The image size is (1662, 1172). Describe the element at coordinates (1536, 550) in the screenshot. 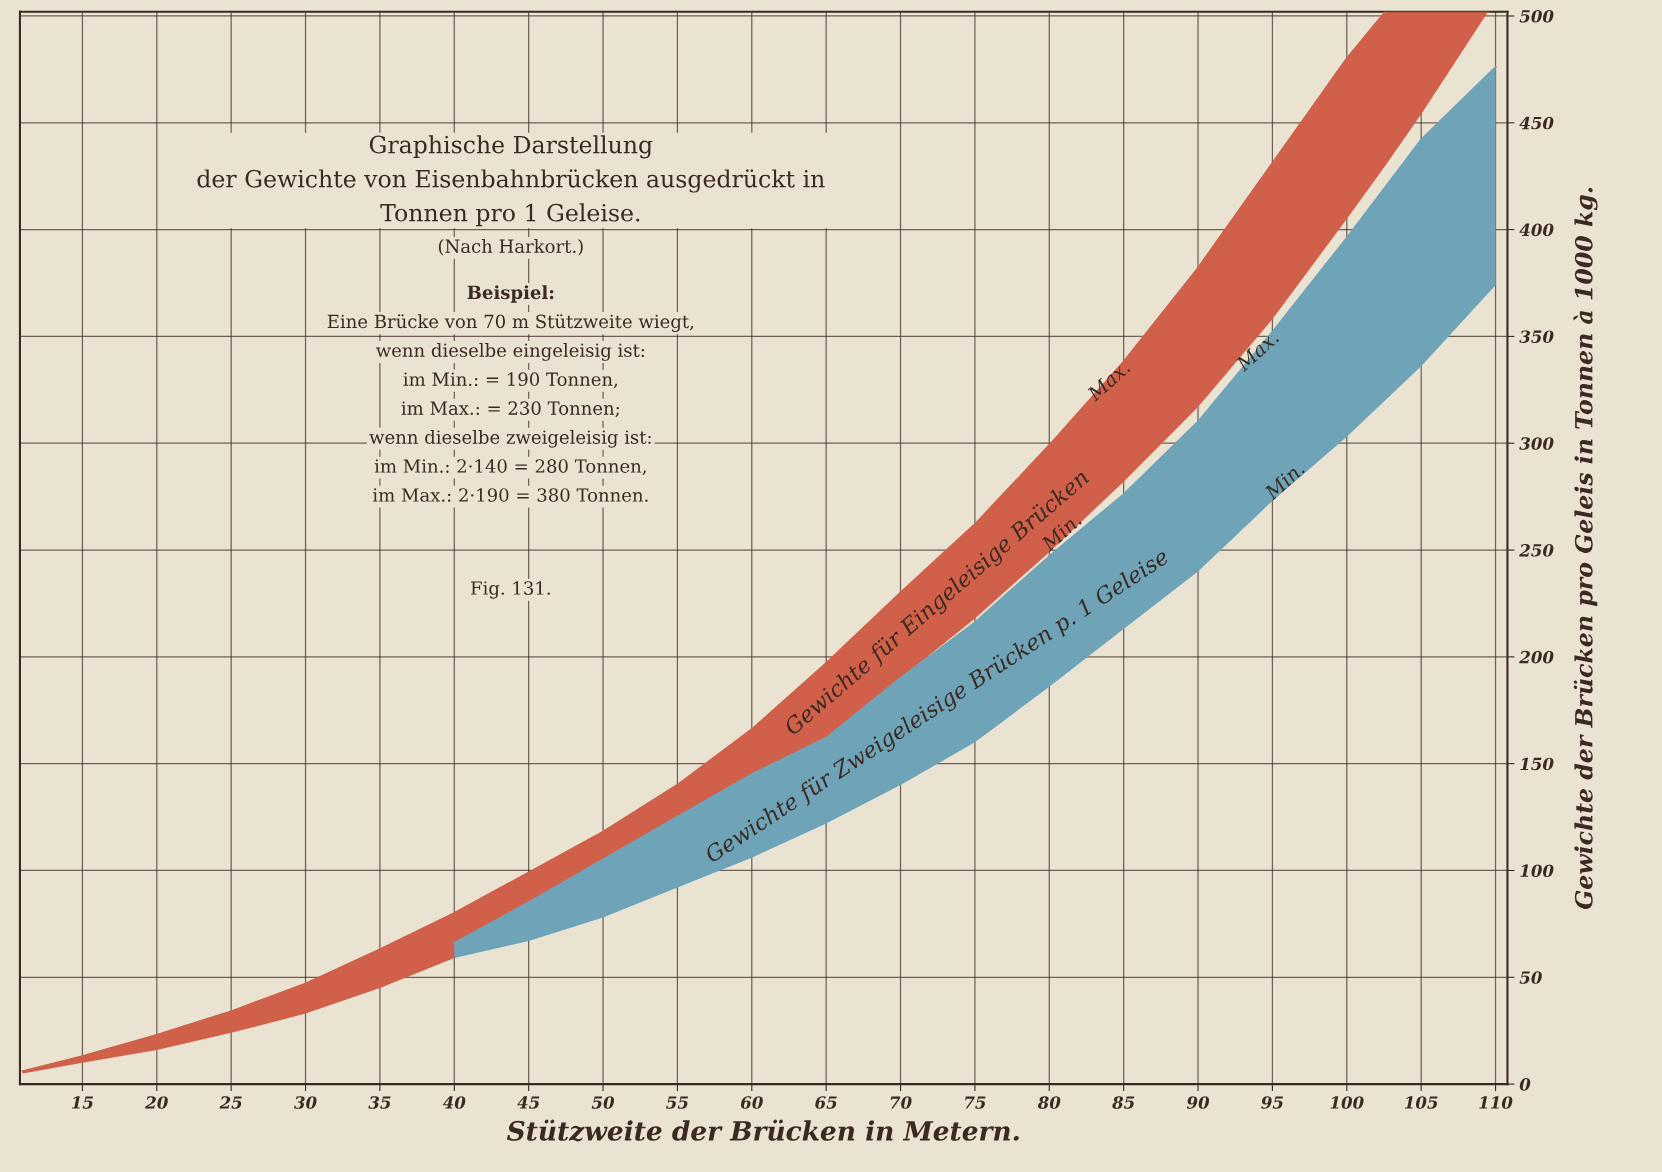

I see `y-tick-label: 250` at that location.